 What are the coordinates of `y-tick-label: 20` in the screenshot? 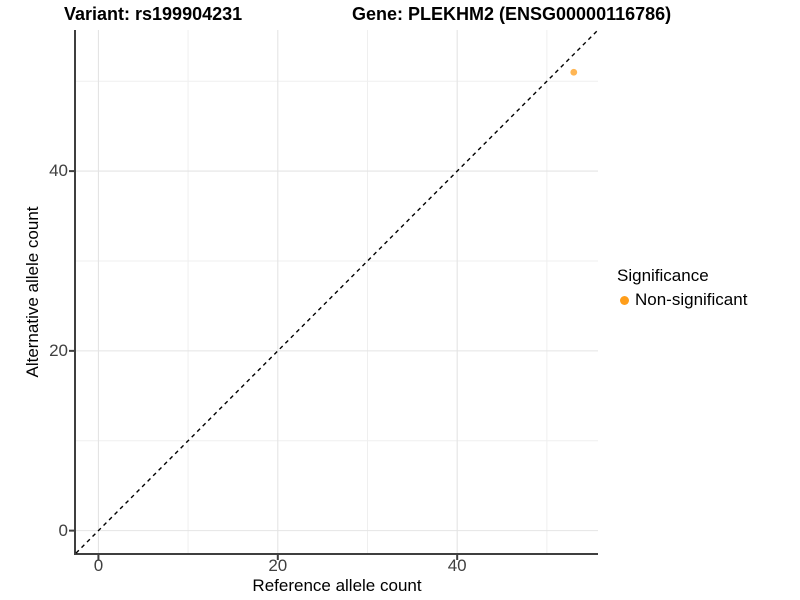 It's located at (58, 350).